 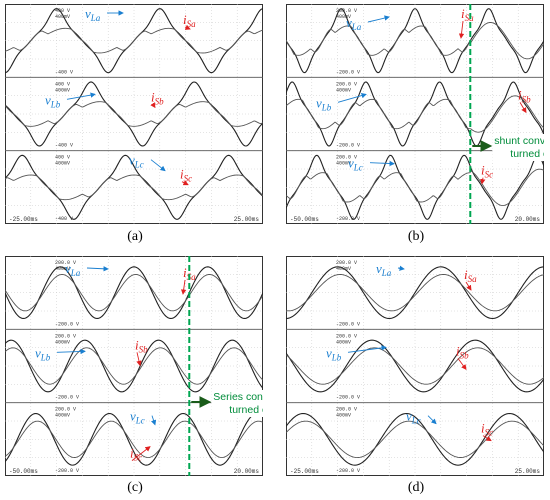 I want to click on caption-b: (b), so click(x=416, y=236).